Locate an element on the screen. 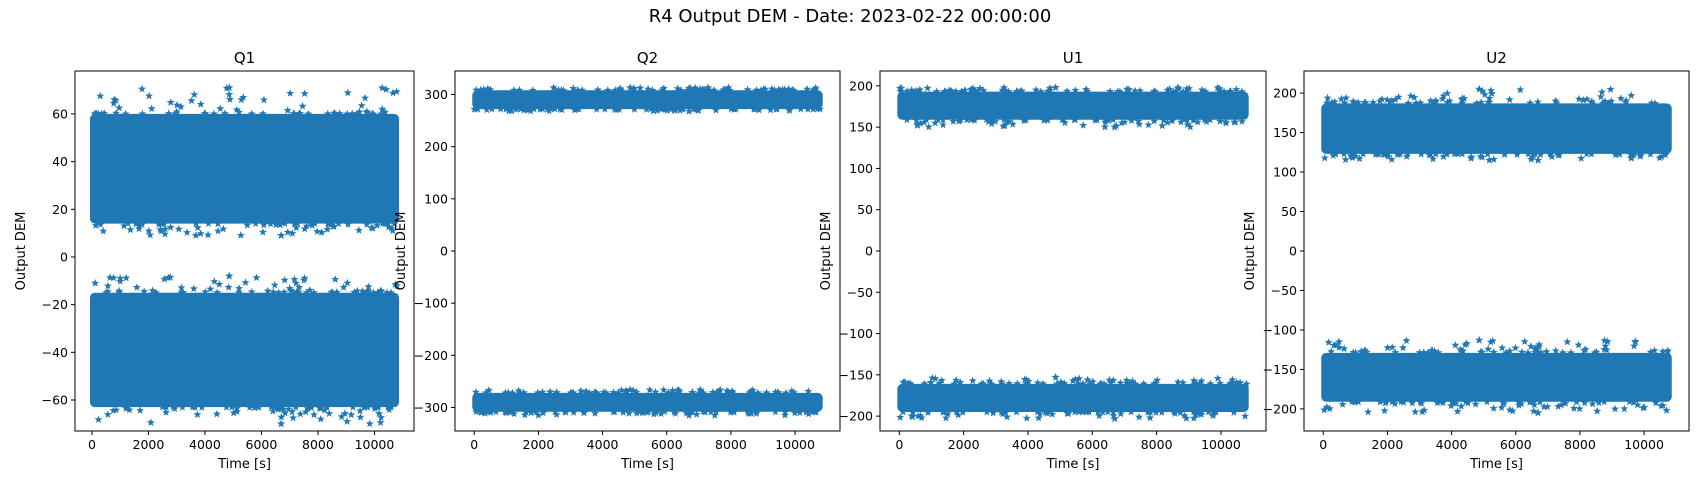 The width and height of the screenshot is (1700, 500). x-tick-label: 6000 is located at coordinates (1092, 444).